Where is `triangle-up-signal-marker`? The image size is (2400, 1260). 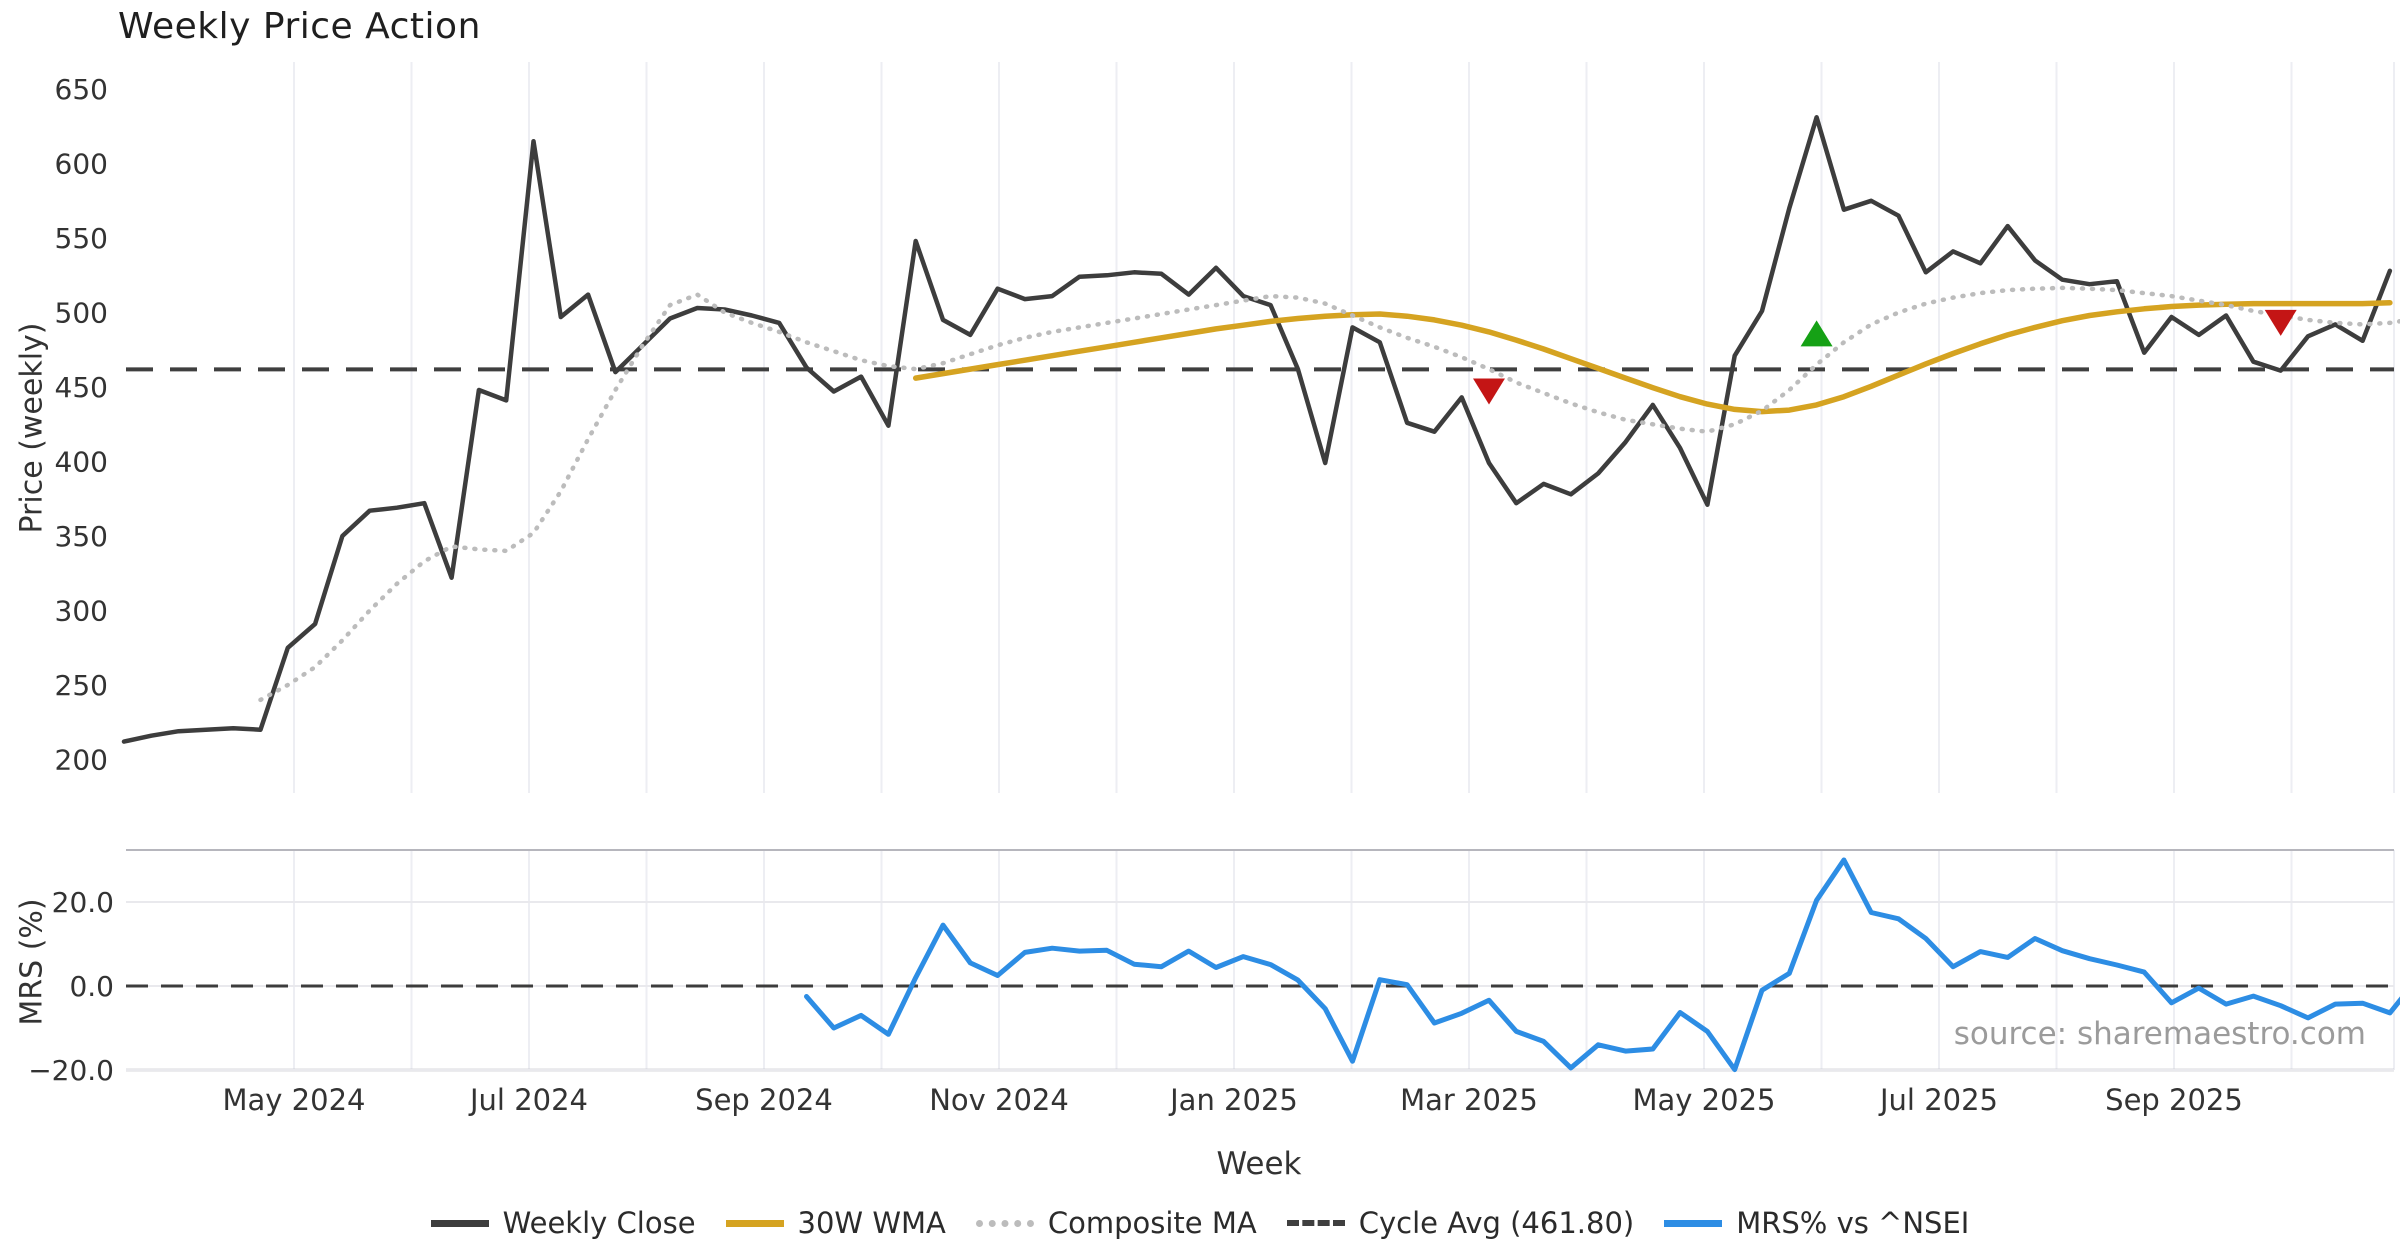
triangle-up-signal-marker is located at coordinates (1816, 333).